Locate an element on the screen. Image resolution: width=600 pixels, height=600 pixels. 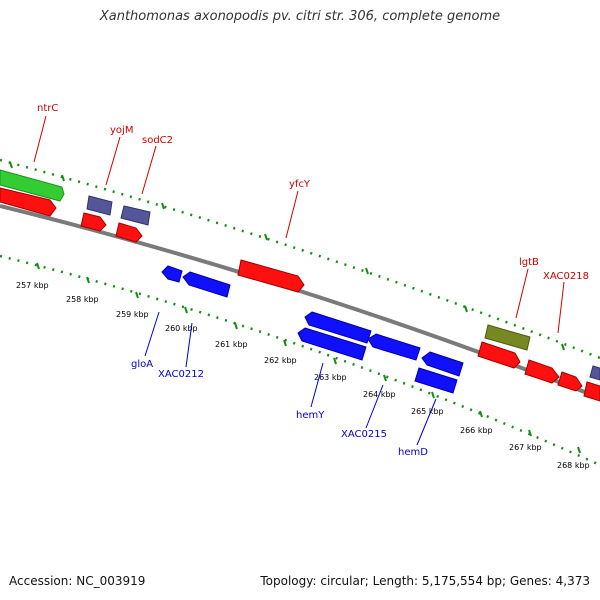
kbp-label: 260 kbp is located at coordinates (181, 328).